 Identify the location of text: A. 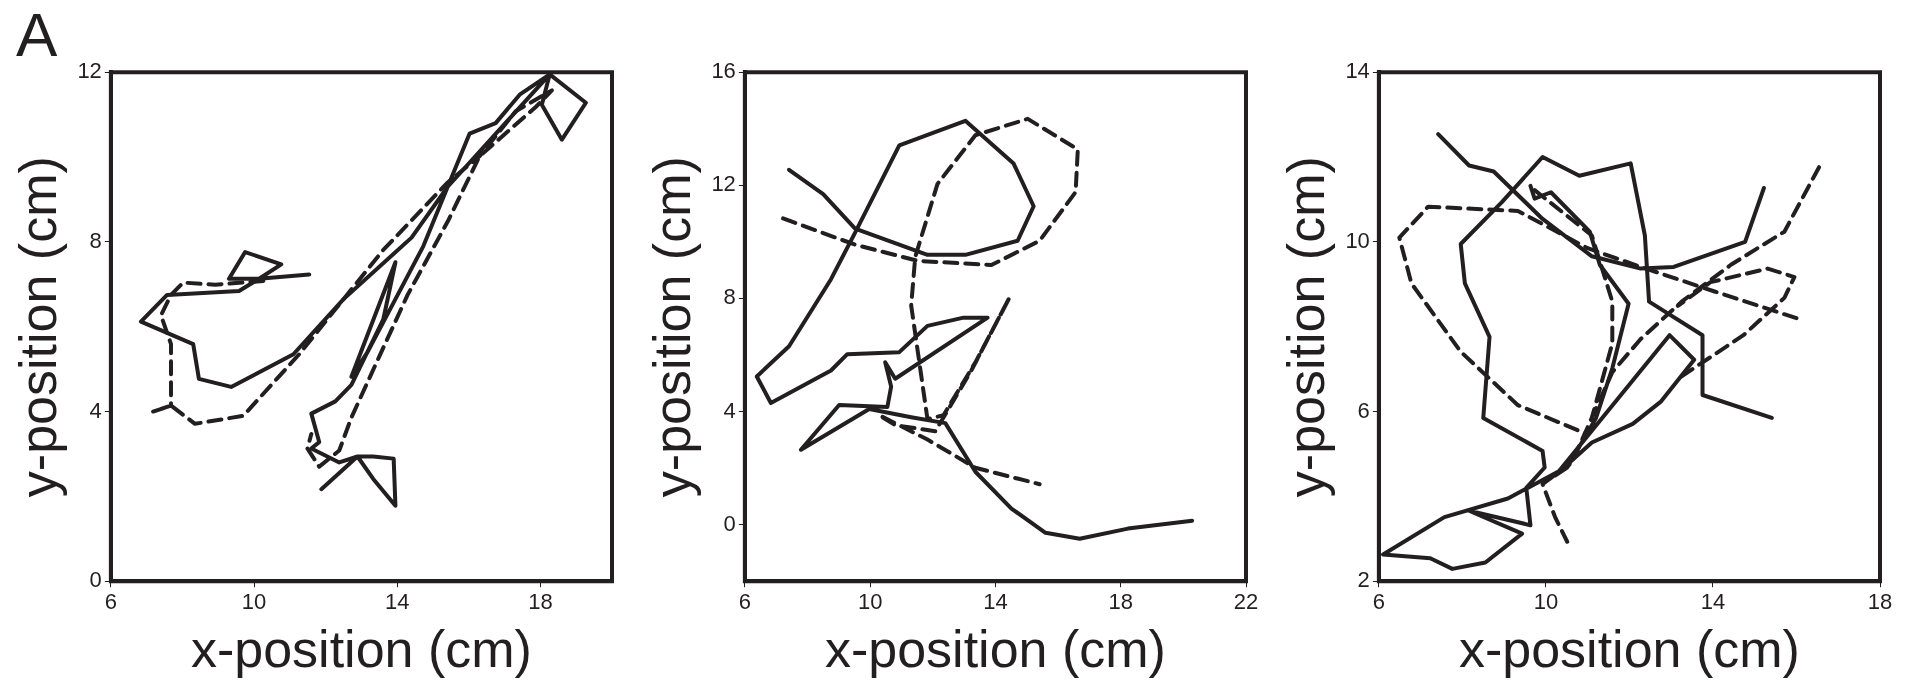
(37, 34).